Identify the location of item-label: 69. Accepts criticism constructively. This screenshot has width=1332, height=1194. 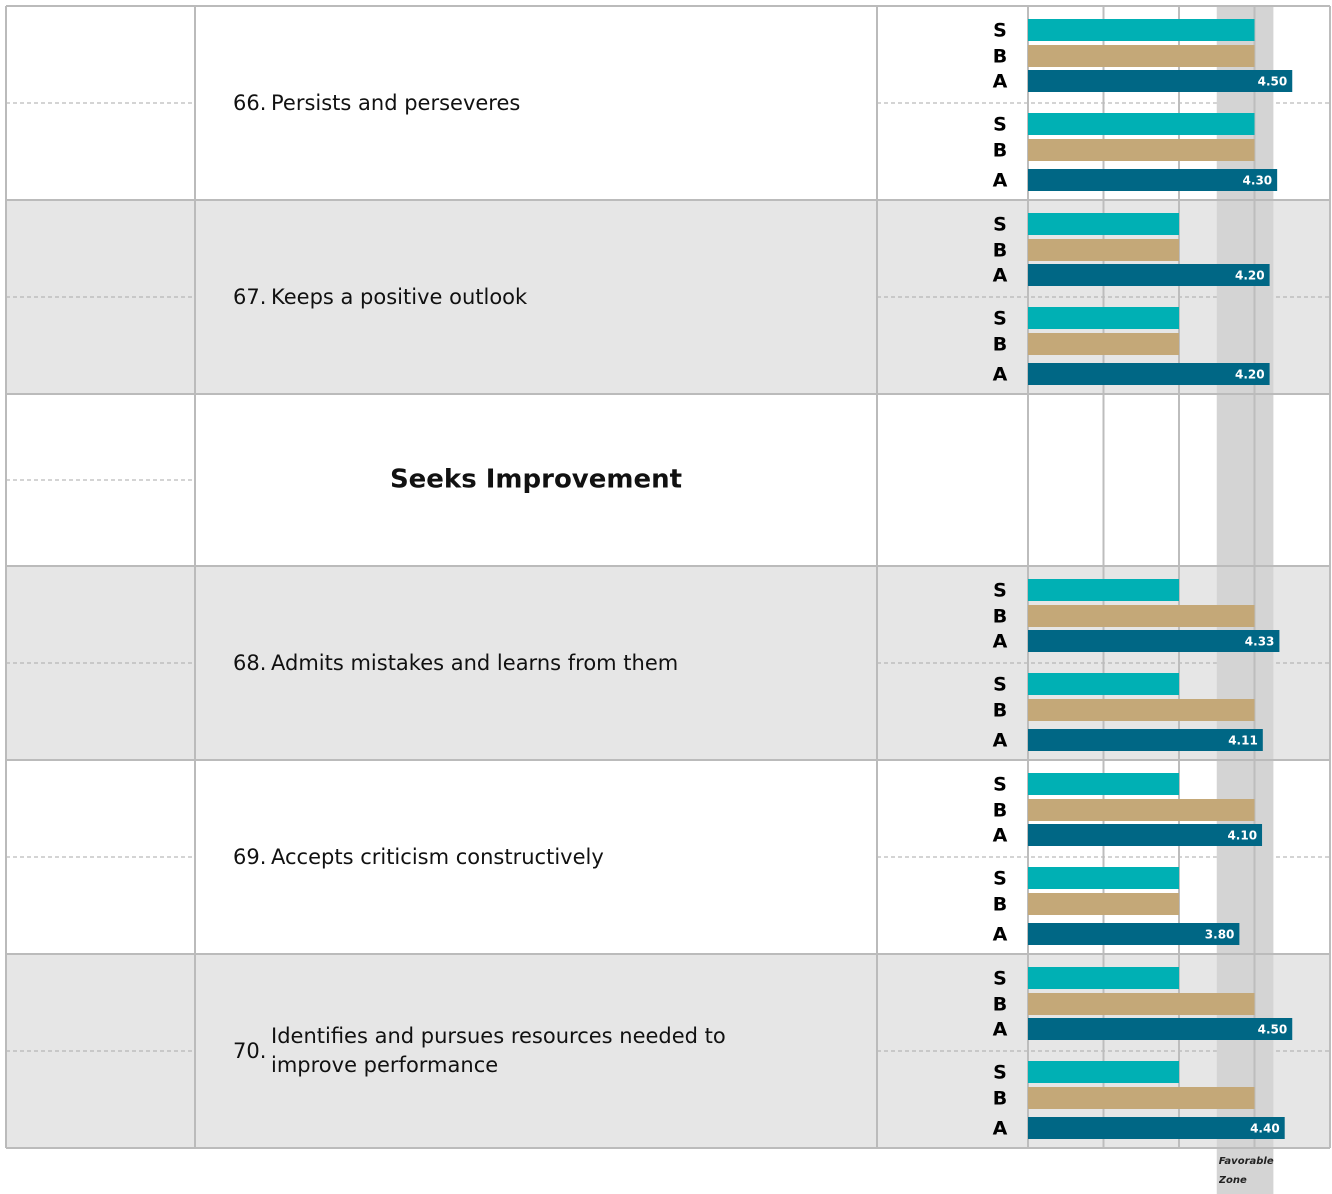
(533, 857).